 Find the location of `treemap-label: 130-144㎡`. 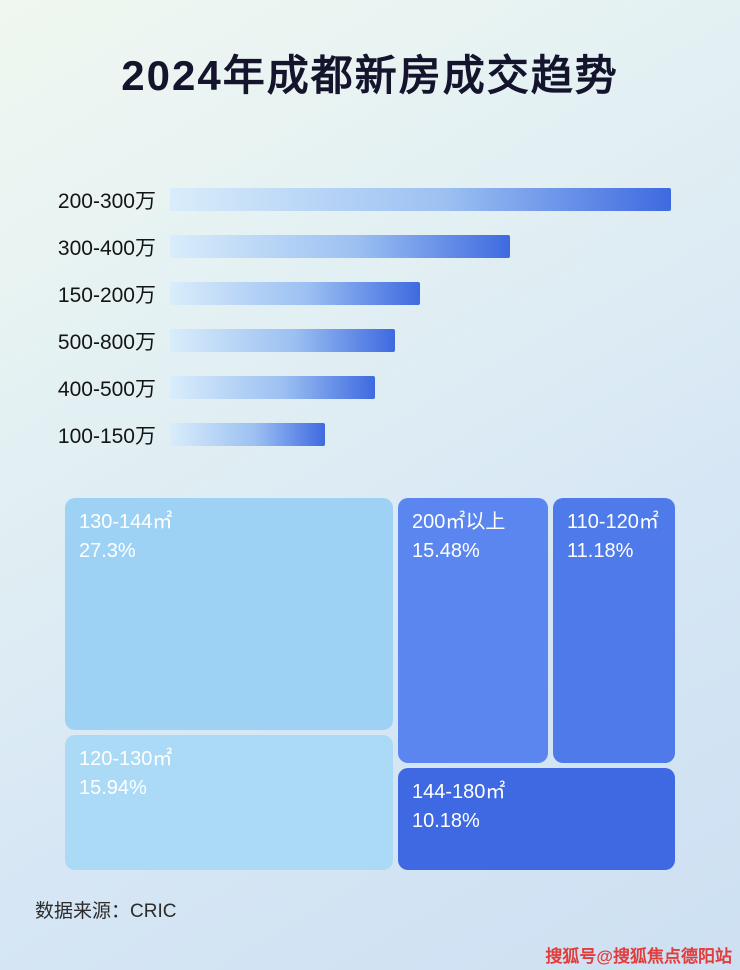

treemap-label: 130-144㎡ is located at coordinates (126, 522).